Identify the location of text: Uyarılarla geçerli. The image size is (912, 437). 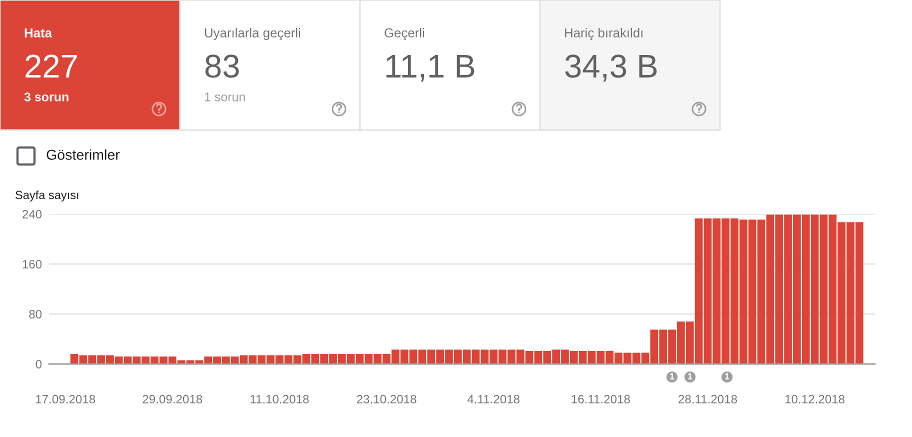
(252, 34).